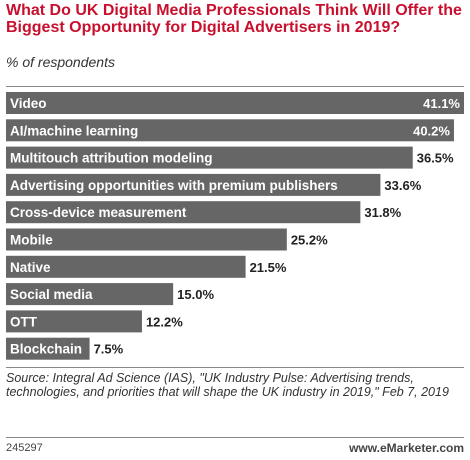 The width and height of the screenshot is (470, 460). What do you see at coordinates (235, 437) in the screenshot?
I see `footer-divider` at bounding box center [235, 437].